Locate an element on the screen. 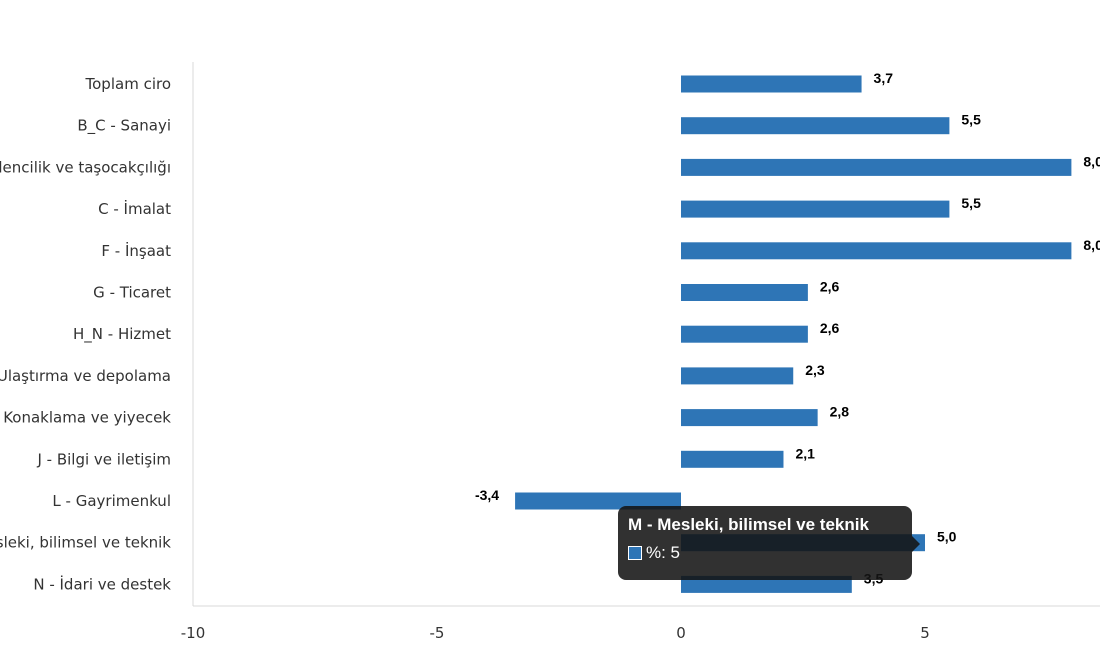  chart-tooltip: M - Mesleki, bilimsel ve teknik %: 5 is located at coordinates (769, 543).